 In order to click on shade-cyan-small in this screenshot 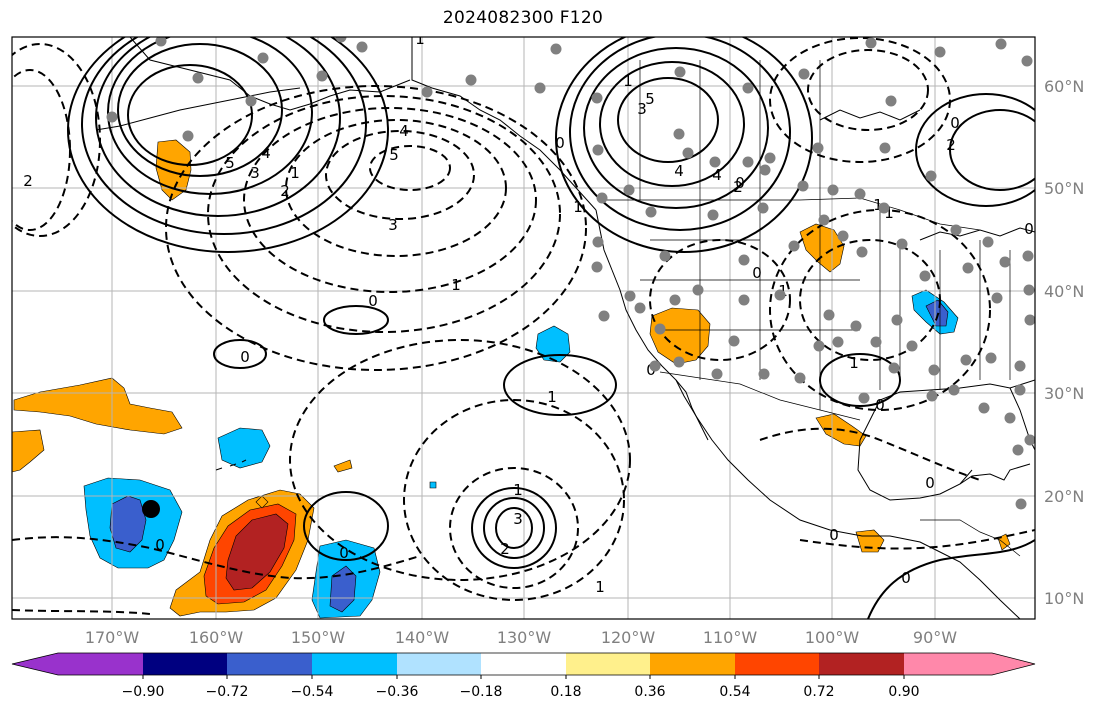, I will do `click(433, 485)`.